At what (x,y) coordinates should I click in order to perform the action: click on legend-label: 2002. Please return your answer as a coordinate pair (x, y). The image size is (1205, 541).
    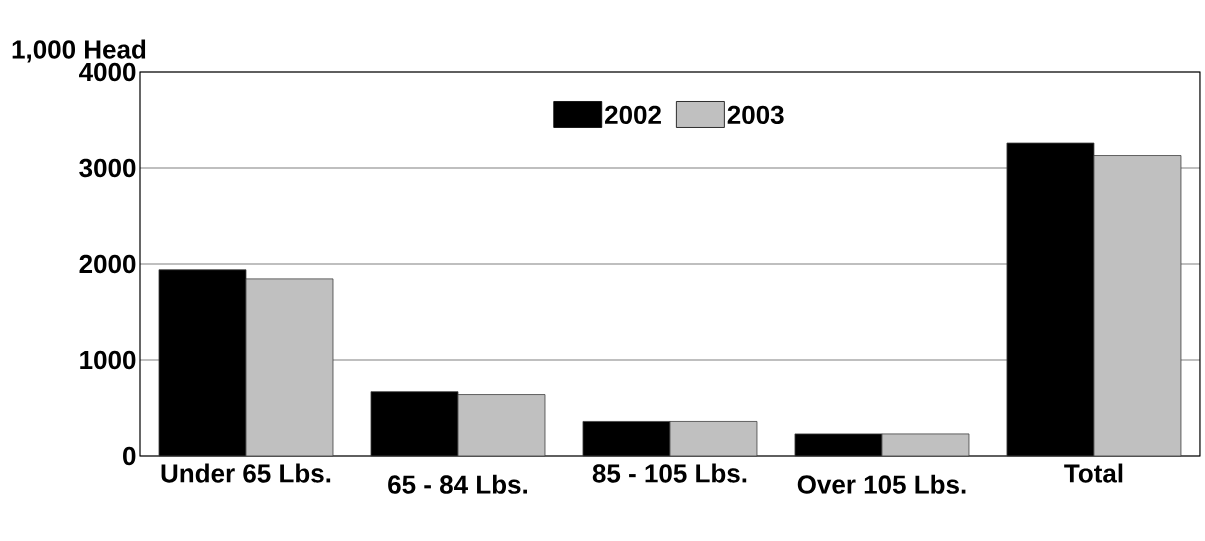
    Looking at the image, I should click on (633, 115).